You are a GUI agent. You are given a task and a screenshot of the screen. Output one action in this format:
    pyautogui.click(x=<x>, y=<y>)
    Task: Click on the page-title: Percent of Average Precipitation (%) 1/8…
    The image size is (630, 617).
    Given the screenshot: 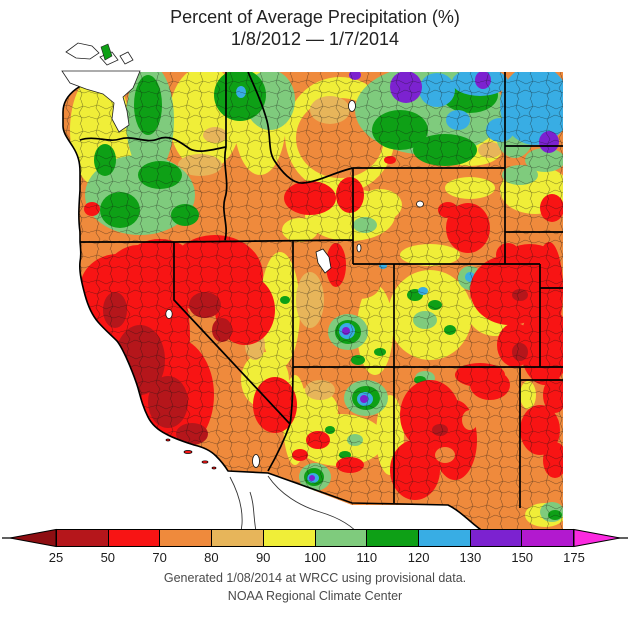 What is the action you would take?
    pyautogui.click(x=315, y=28)
    